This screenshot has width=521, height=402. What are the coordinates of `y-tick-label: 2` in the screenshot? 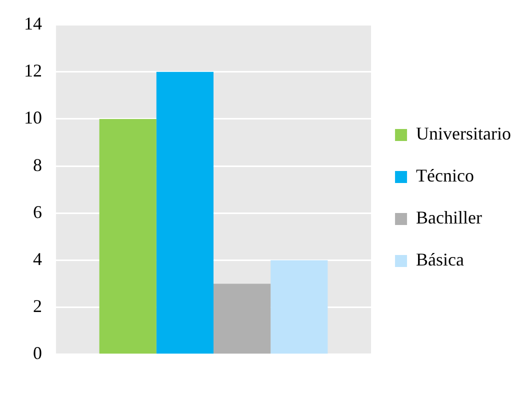 It's located at (37, 306).